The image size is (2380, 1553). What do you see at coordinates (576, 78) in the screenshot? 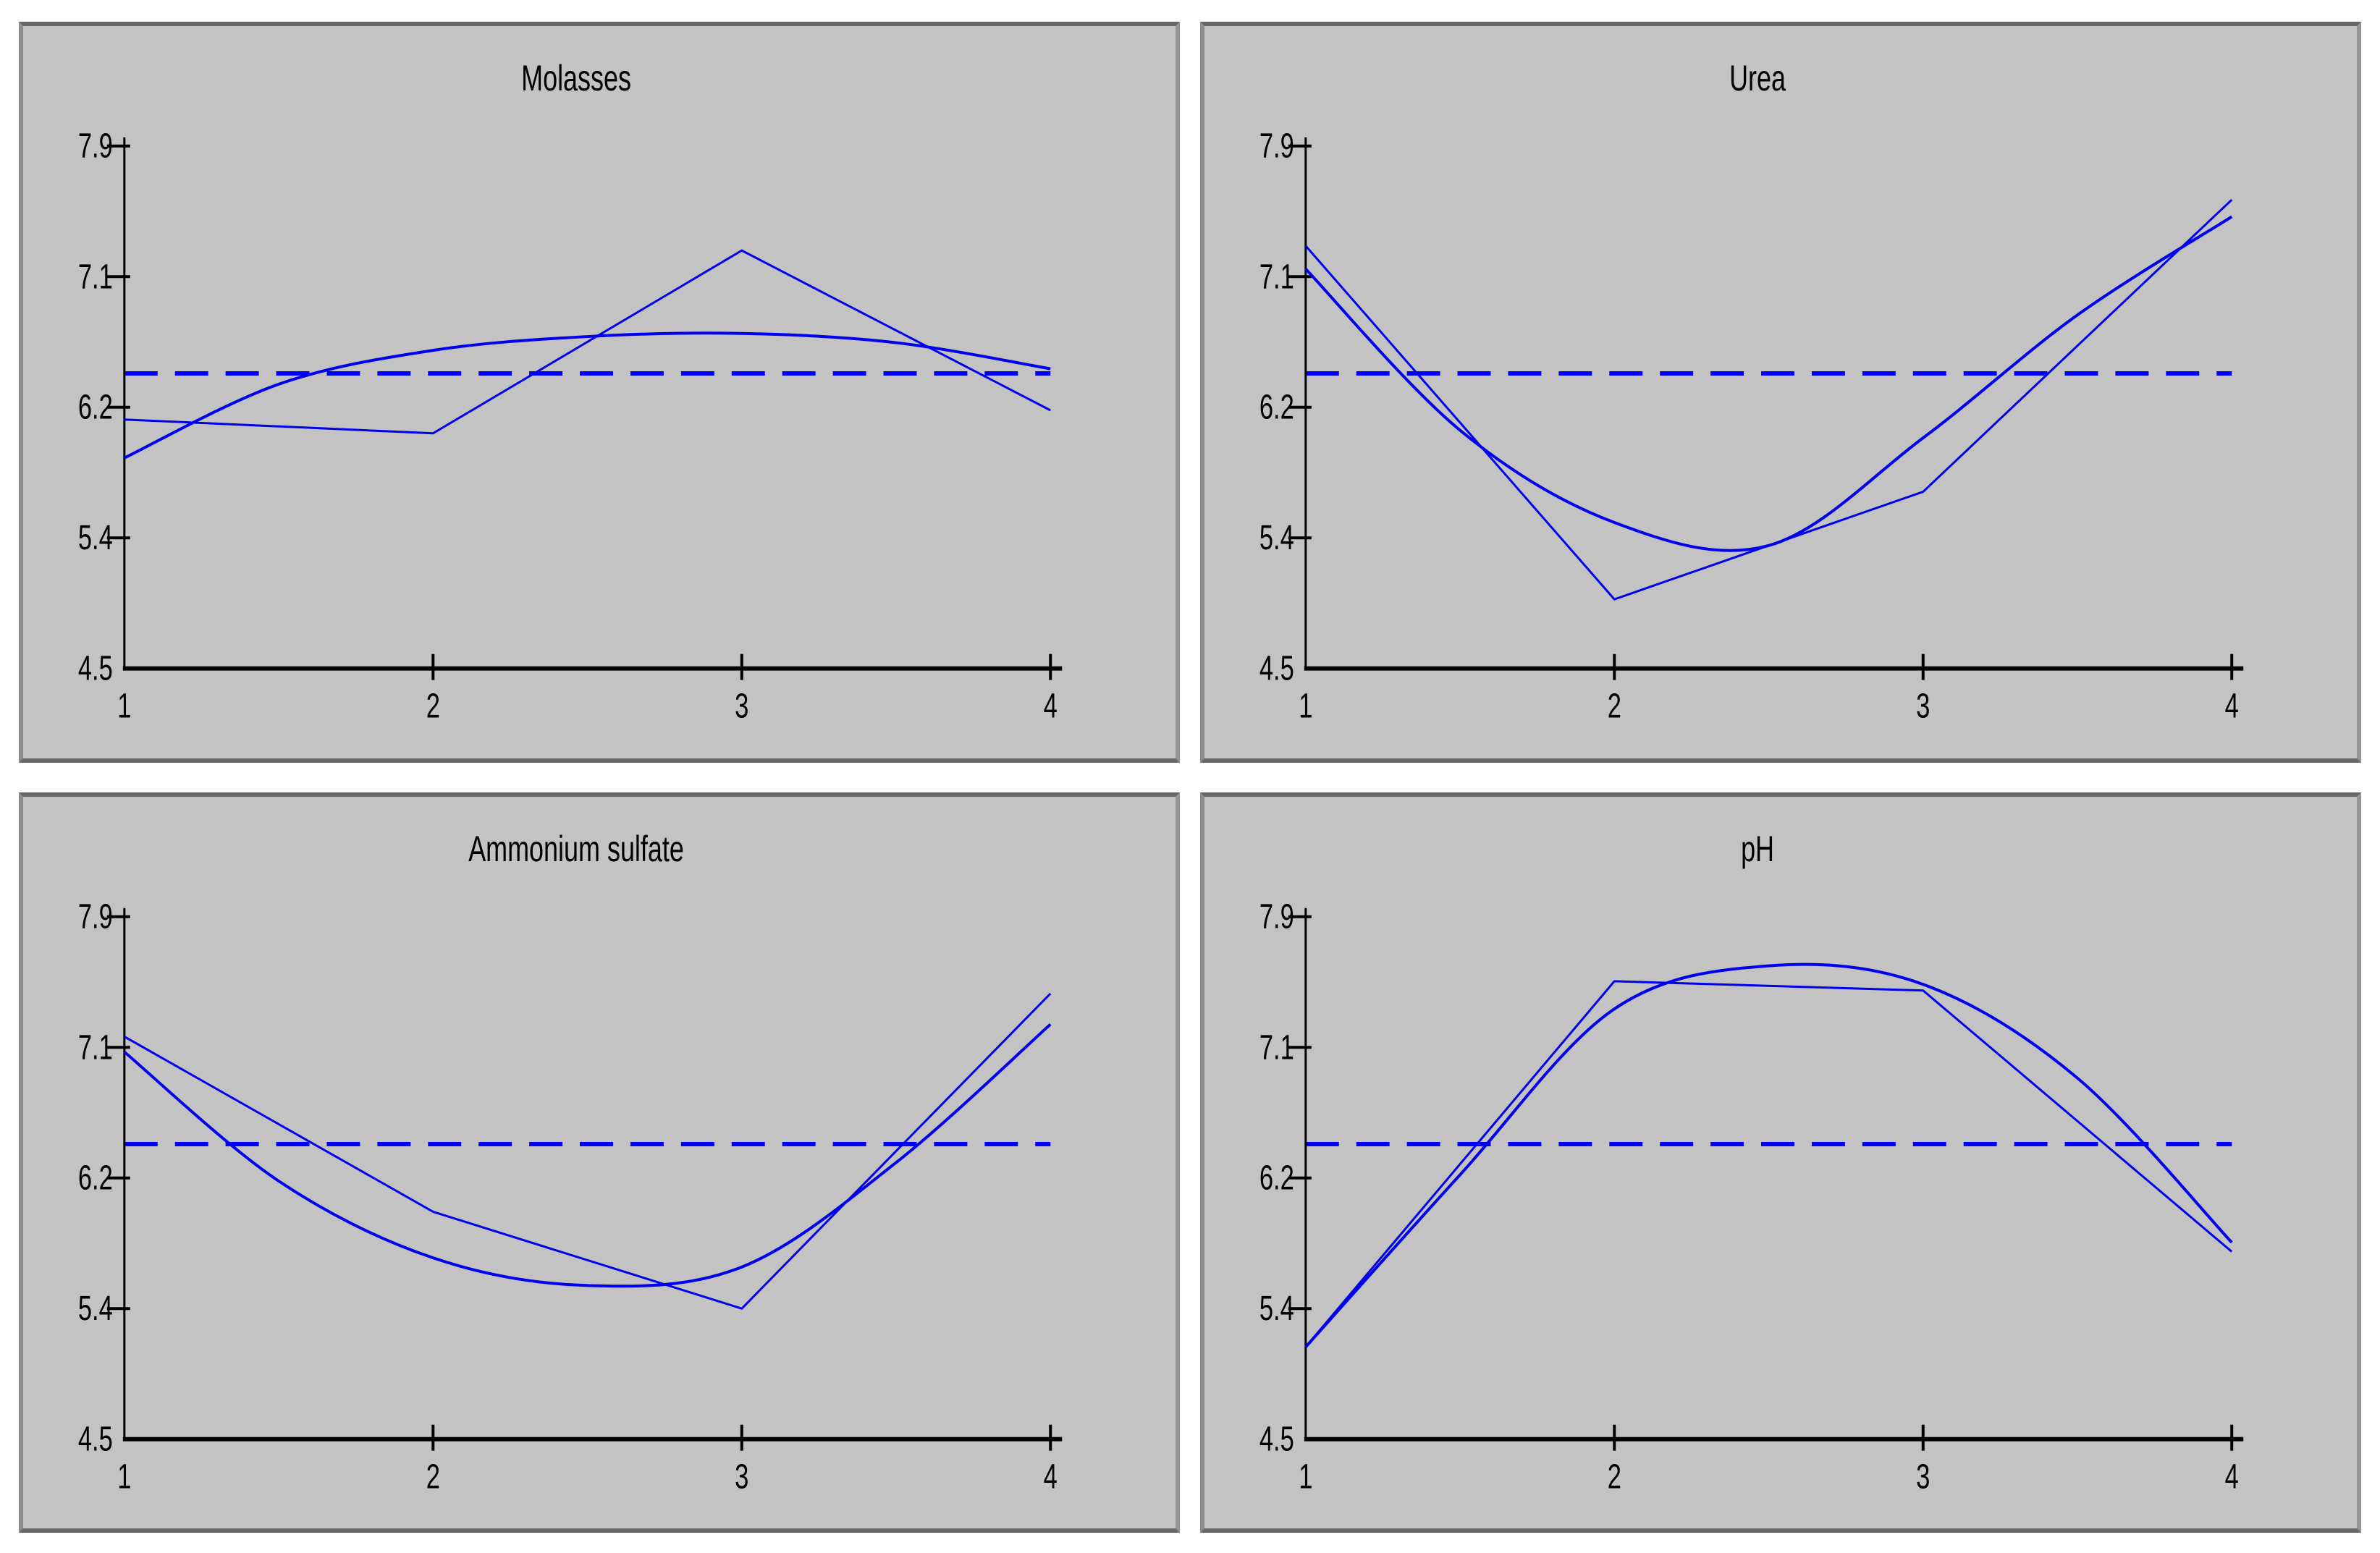
I see `chart-title: Molasses` at bounding box center [576, 78].